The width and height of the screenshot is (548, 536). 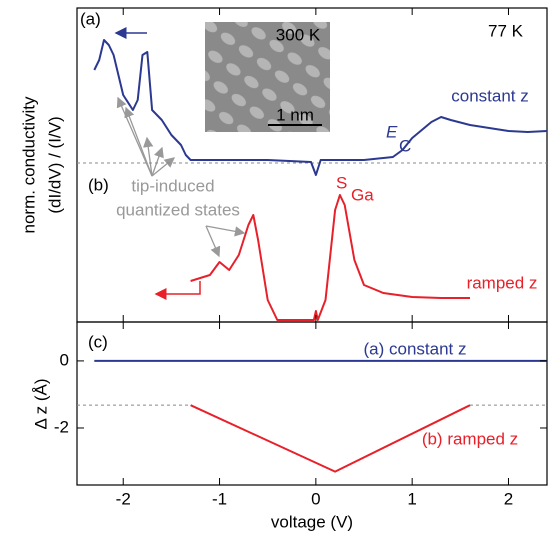 I want to click on temperature: 77 K, so click(x=506, y=30).